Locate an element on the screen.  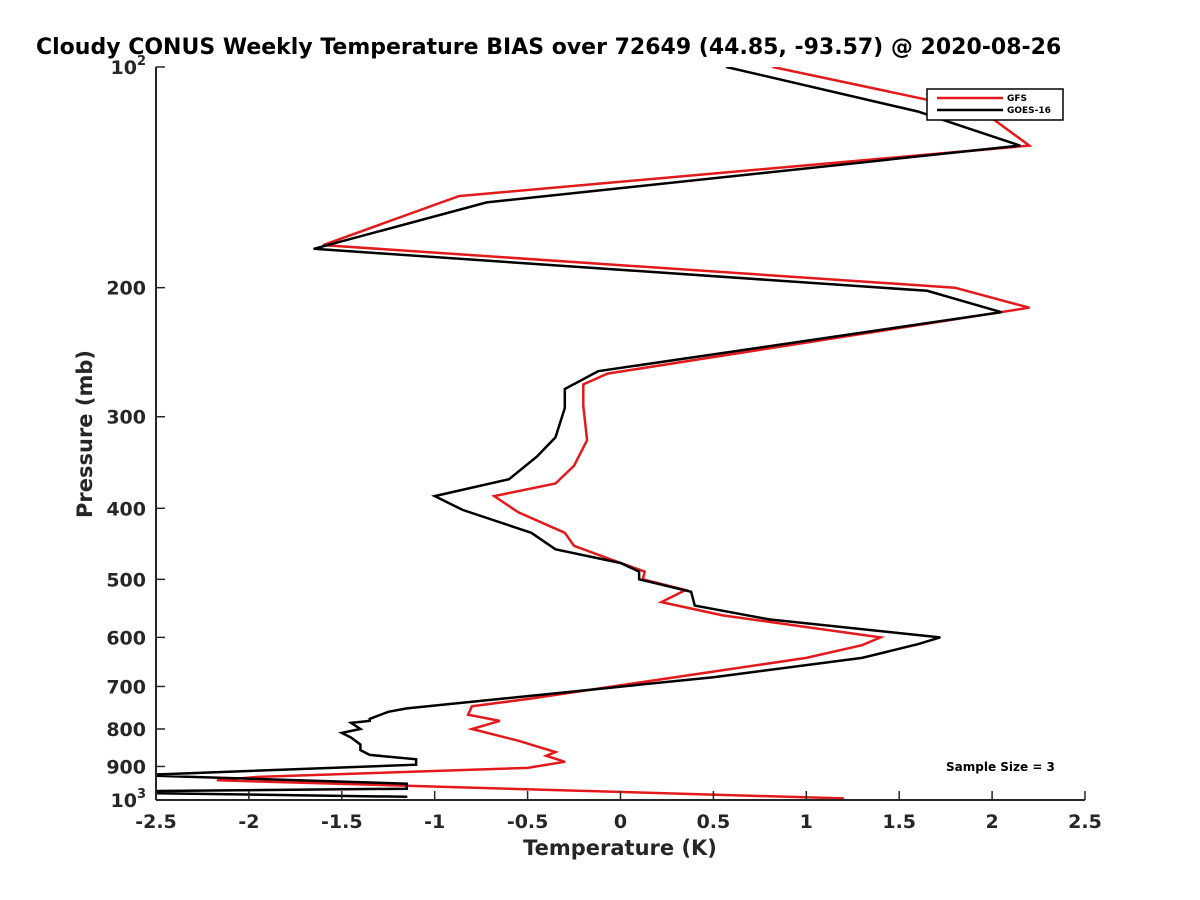
legend-label-goes-16: GOES-16 is located at coordinates (1029, 111).